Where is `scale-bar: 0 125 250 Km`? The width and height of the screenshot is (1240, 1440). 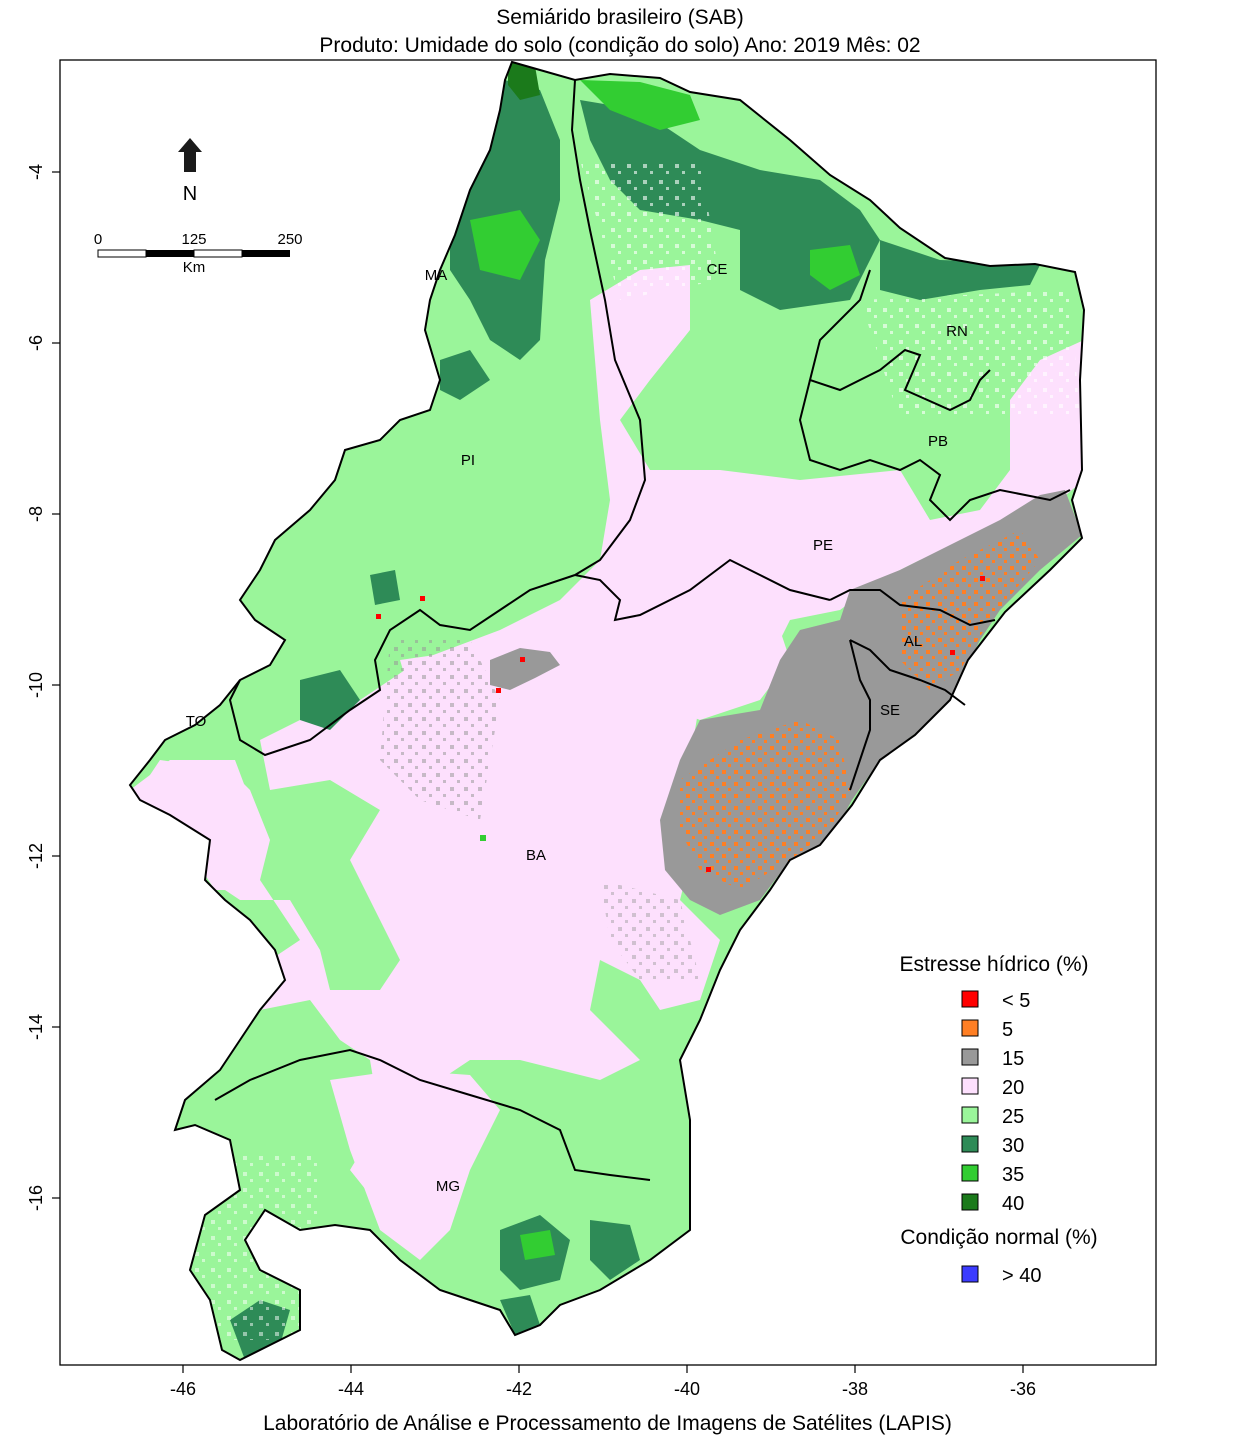
scale-bar: 0 125 250 Km is located at coordinates (198, 253).